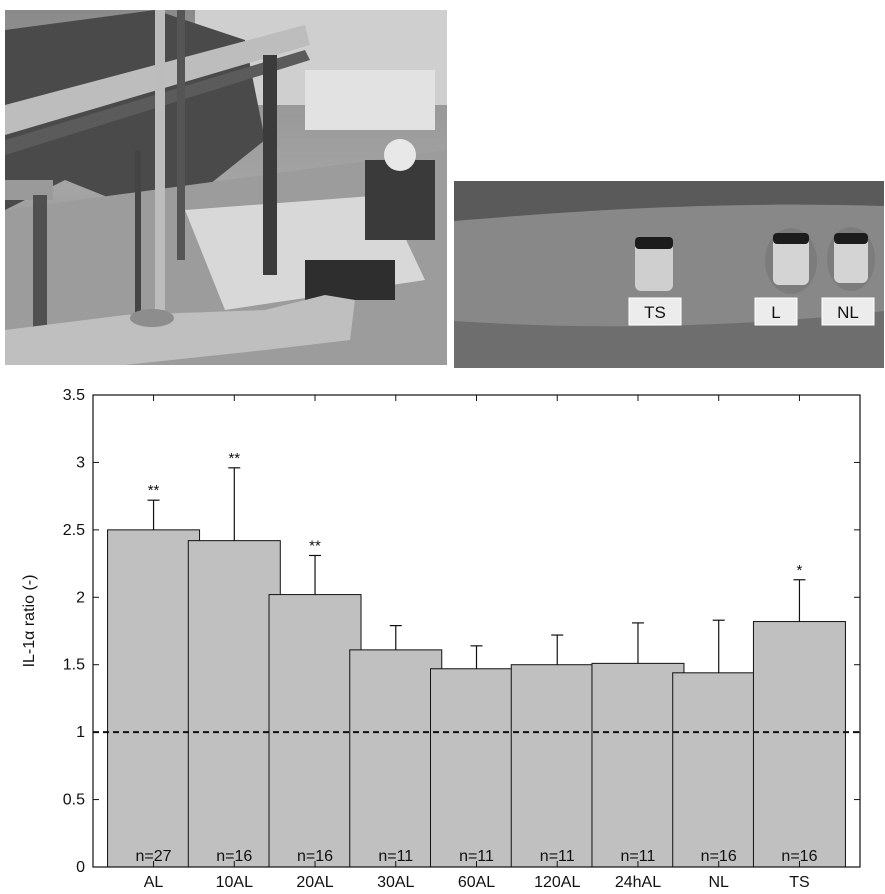  Describe the element at coordinates (80, 867) in the screenshot. I see `y-tick-label: 0` at that location.